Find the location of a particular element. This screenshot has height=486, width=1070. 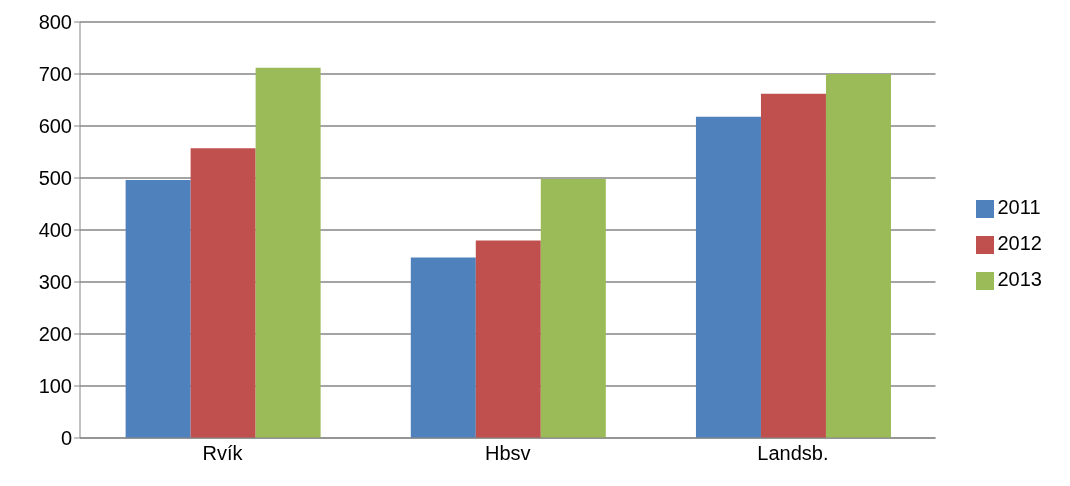

legend-label: 2011 is located at coordinates (1019, 207).